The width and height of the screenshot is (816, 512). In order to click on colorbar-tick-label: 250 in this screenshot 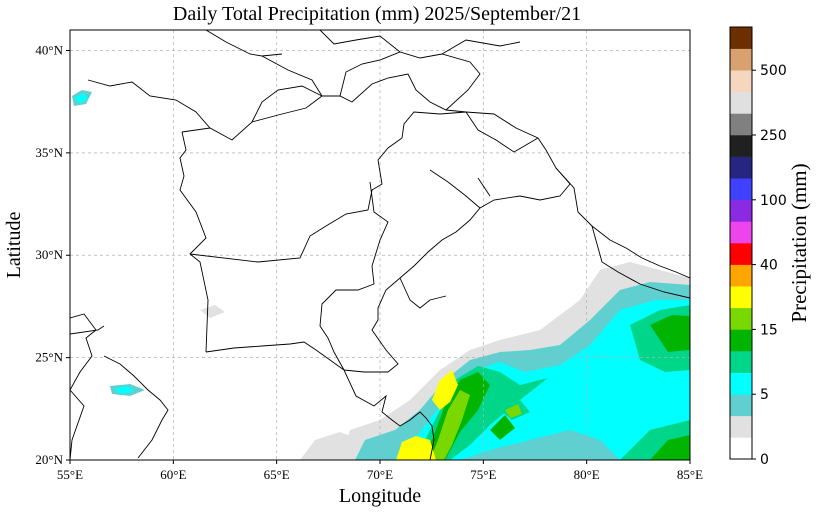, I will do `click(773, 136)`.